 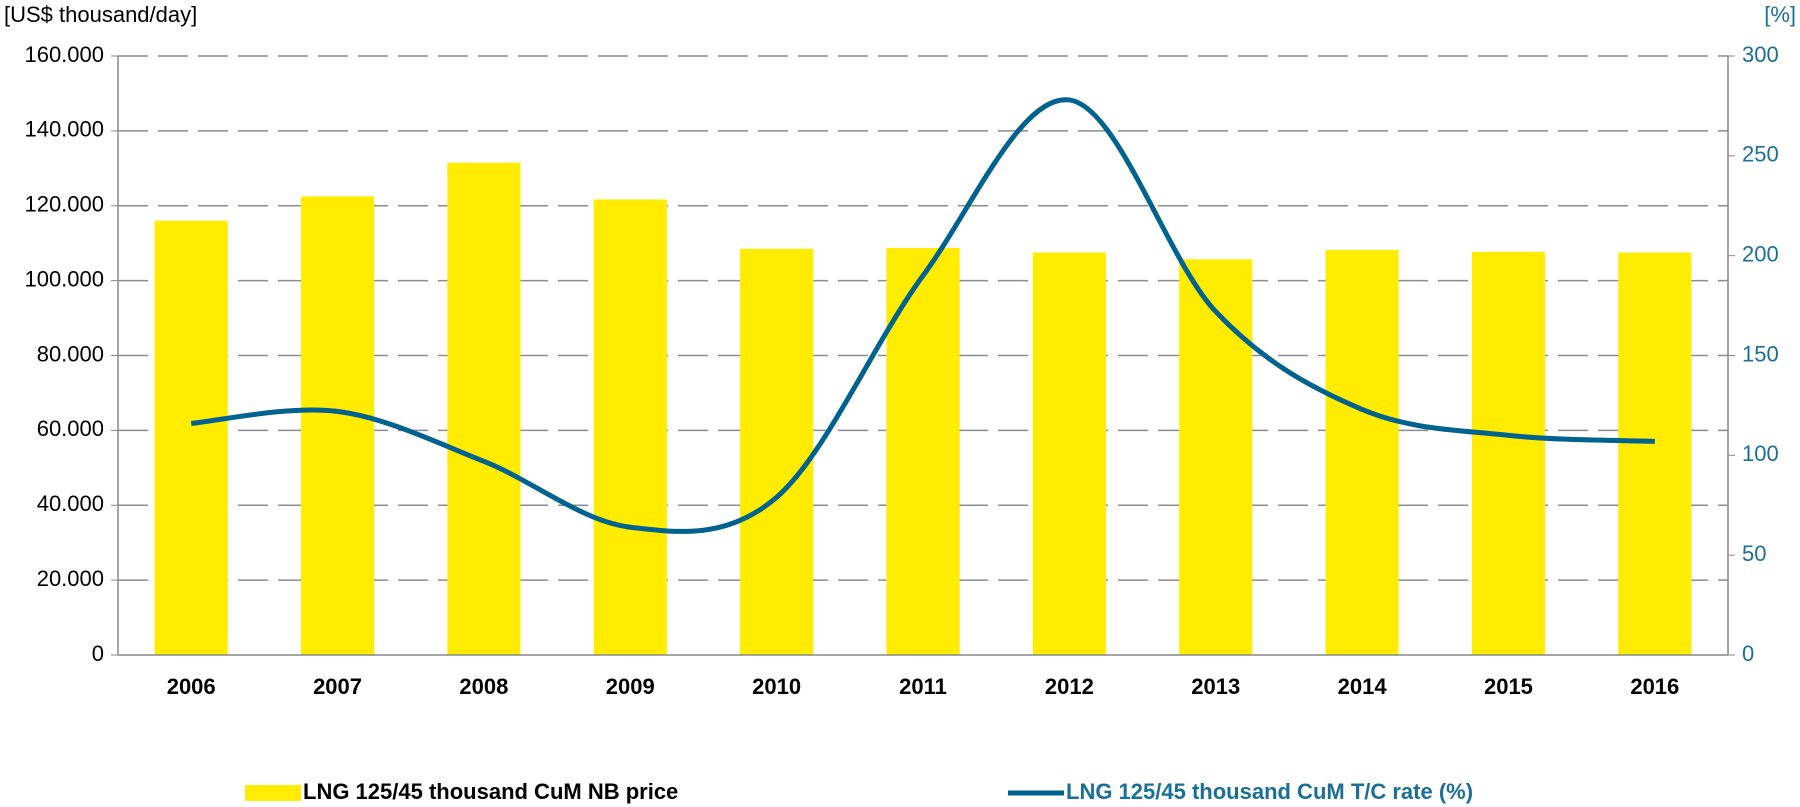 I want to click on x-tick-label: 2011, so click(x=923, y=686).